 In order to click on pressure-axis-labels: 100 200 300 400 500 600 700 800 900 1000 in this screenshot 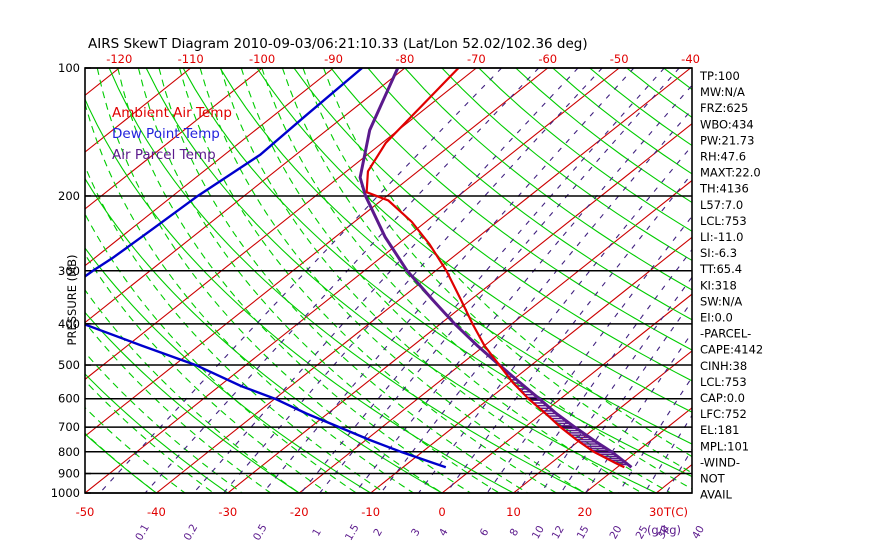, I will do `click(71, 280)`.